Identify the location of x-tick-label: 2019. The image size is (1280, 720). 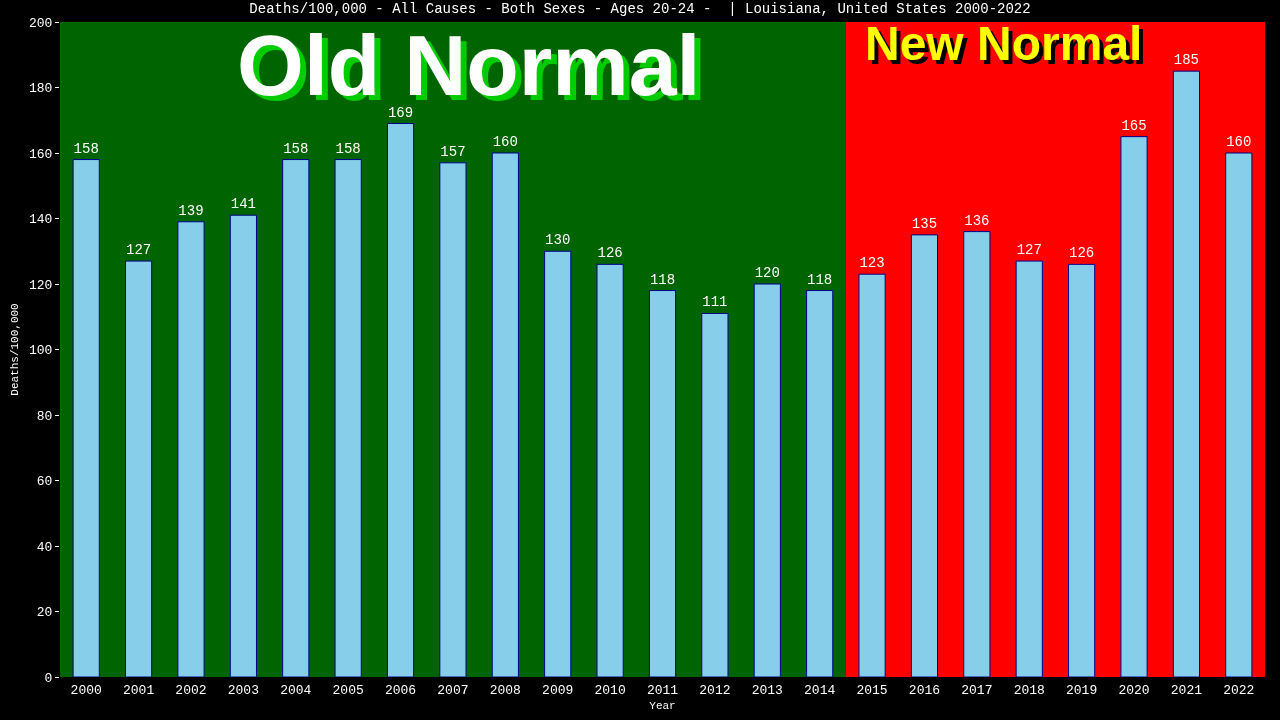
(1082, 690).